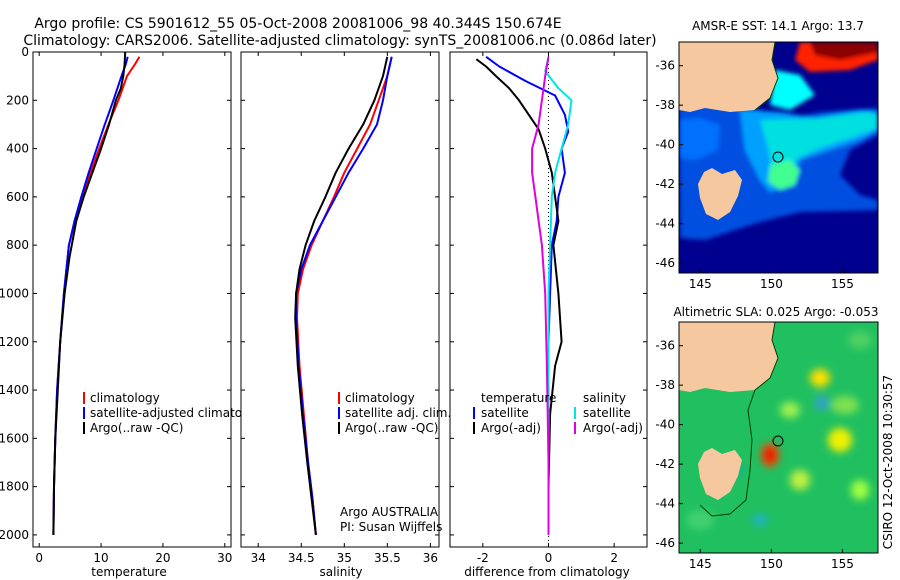 Image resolution: width=900 pixels, height=580 pixels. What do you see at coordinates (614, 558) in the screenshot?
I see `x-tick-label: 2` at bounding box center [614, 558].